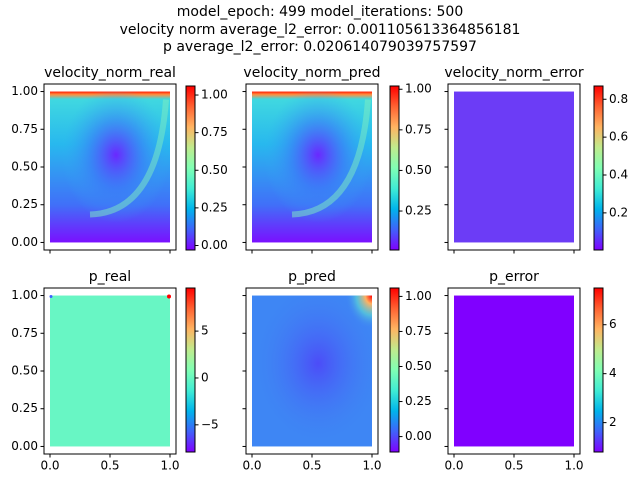 Image resolution: width=640 pixels, height=480 pixels. Describe the element at coordinates (205, 377) in the screenshot. I see `colorbar-tick-label: 0` at that location.